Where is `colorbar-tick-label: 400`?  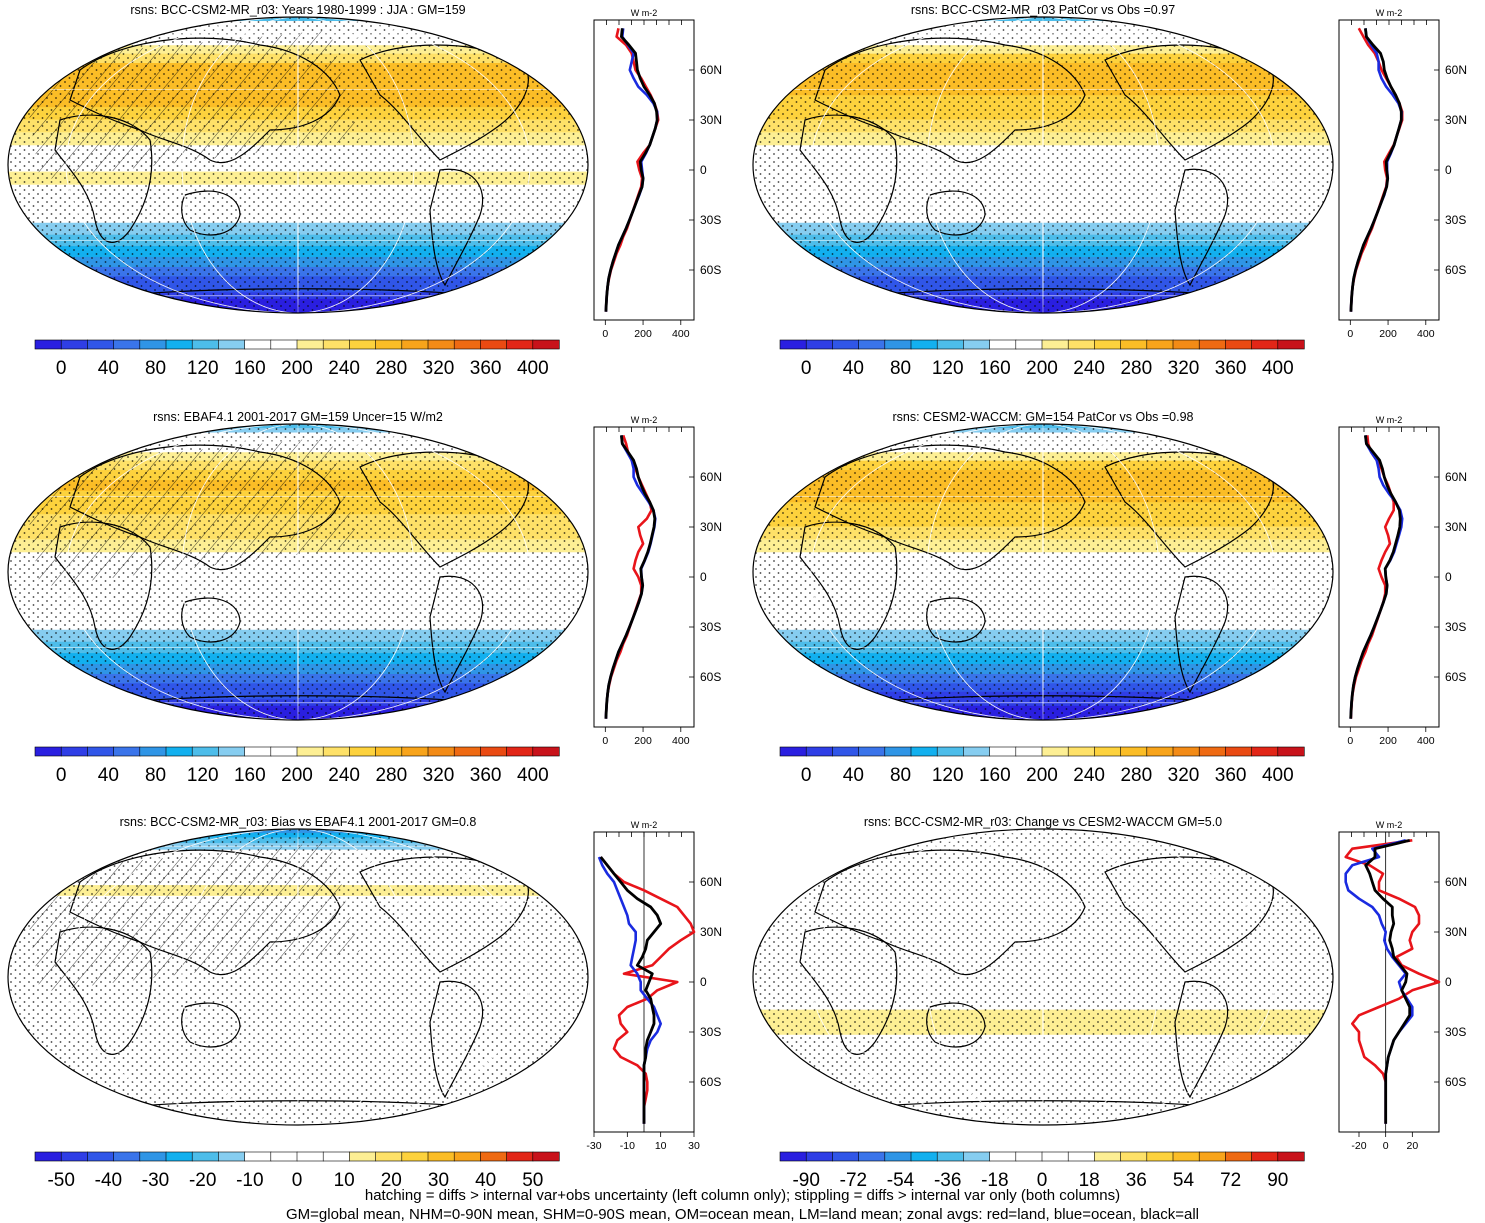
colorbar-tick-label: 400 is located at coordinates (1278, 368).